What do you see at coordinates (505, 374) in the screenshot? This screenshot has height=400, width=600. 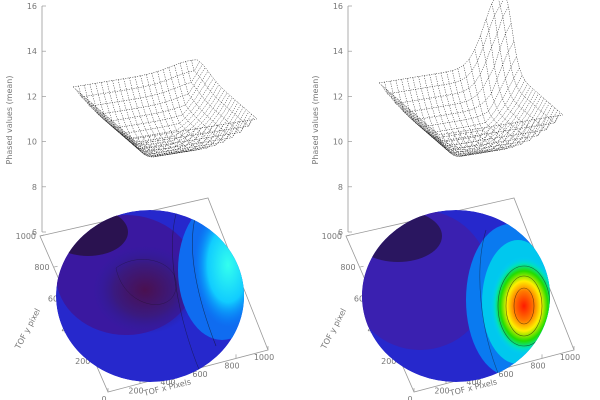 I see `x-tick-label: 600` at bounding box center [505, 374].